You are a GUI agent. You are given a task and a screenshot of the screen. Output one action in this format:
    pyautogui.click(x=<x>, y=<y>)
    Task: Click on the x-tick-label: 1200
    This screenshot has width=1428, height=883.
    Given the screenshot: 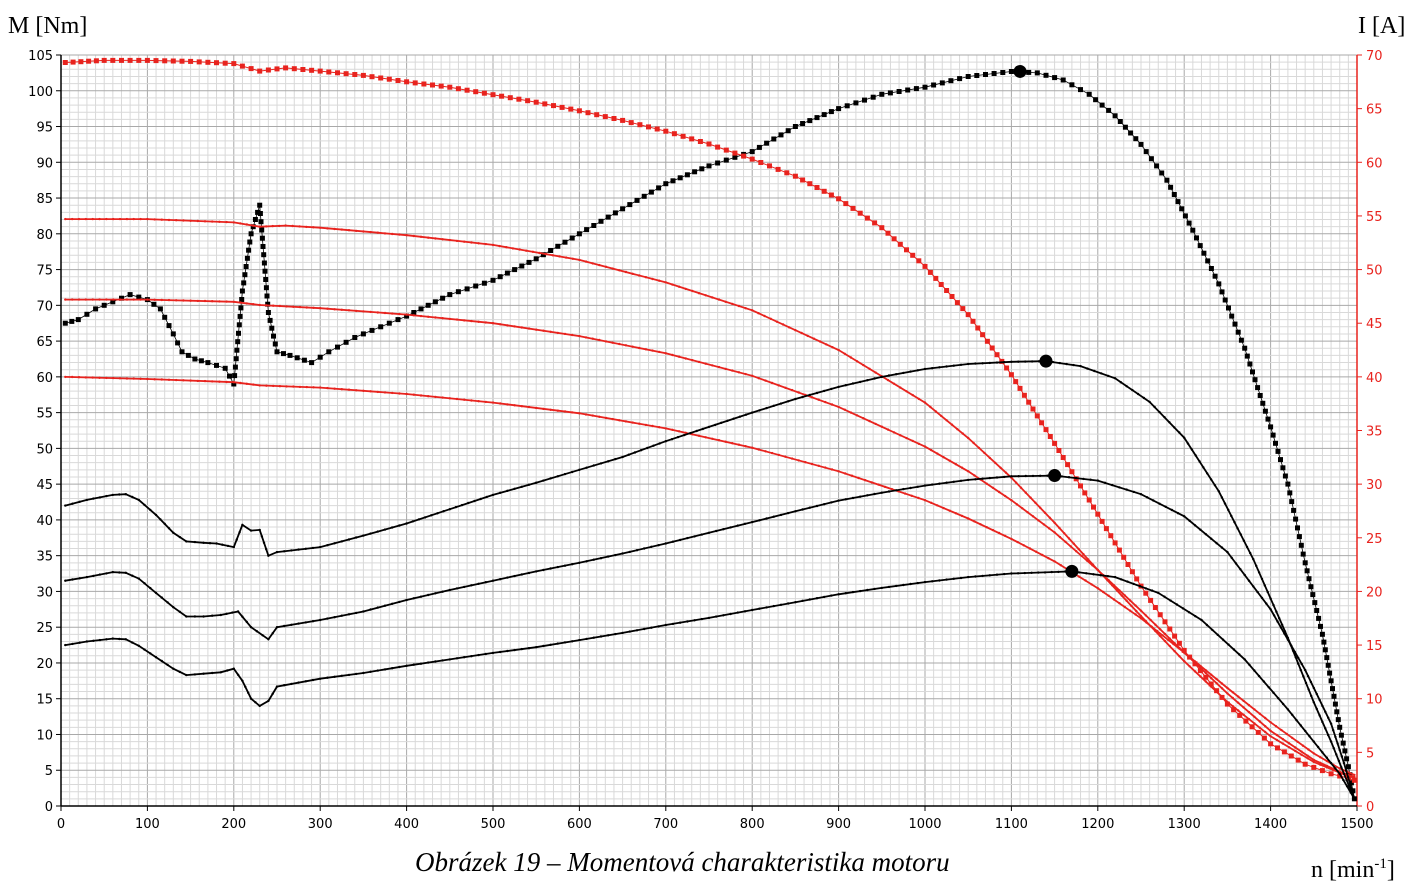 What is the action you would take?
    pyautogui.click(x=1097, y=824)
    